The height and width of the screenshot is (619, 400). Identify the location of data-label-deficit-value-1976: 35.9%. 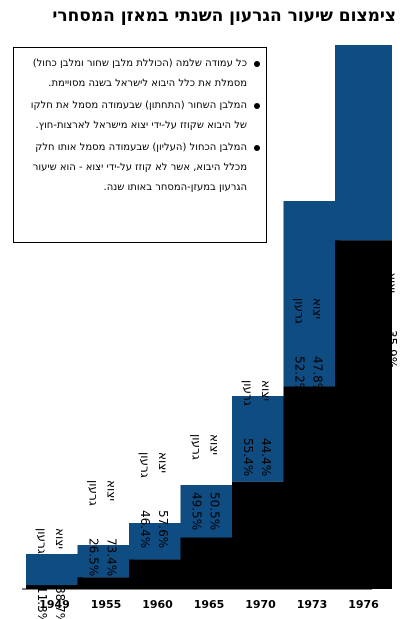
(392, 349).